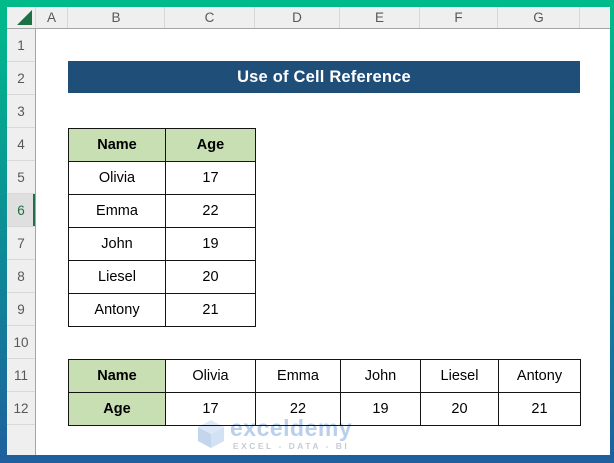 The width and height of the screenshot is (614, 463). What do you see at coordinates (117, 409) in the screenshot?
I see `cell-B12: Age` at bounding box center [117, 409].